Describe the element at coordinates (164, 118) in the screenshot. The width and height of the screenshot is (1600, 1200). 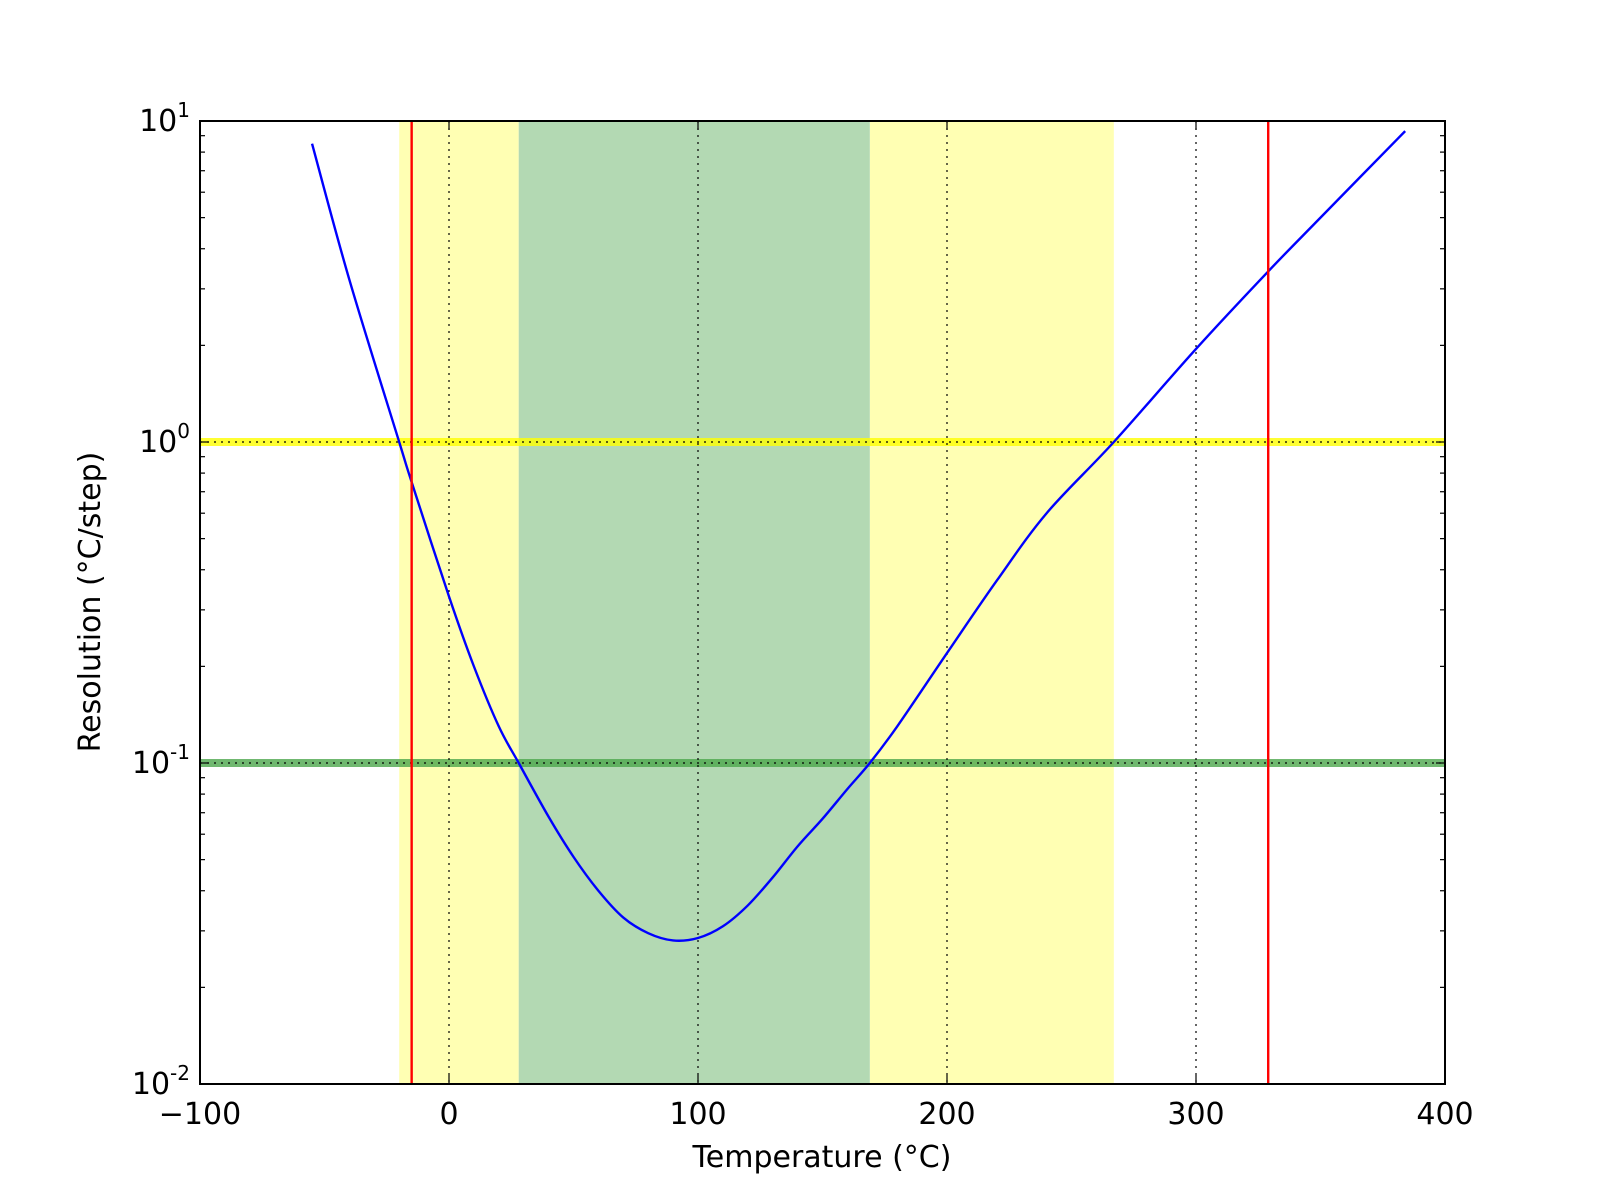
I see `y-tick-label-4: 10¹` at that location.